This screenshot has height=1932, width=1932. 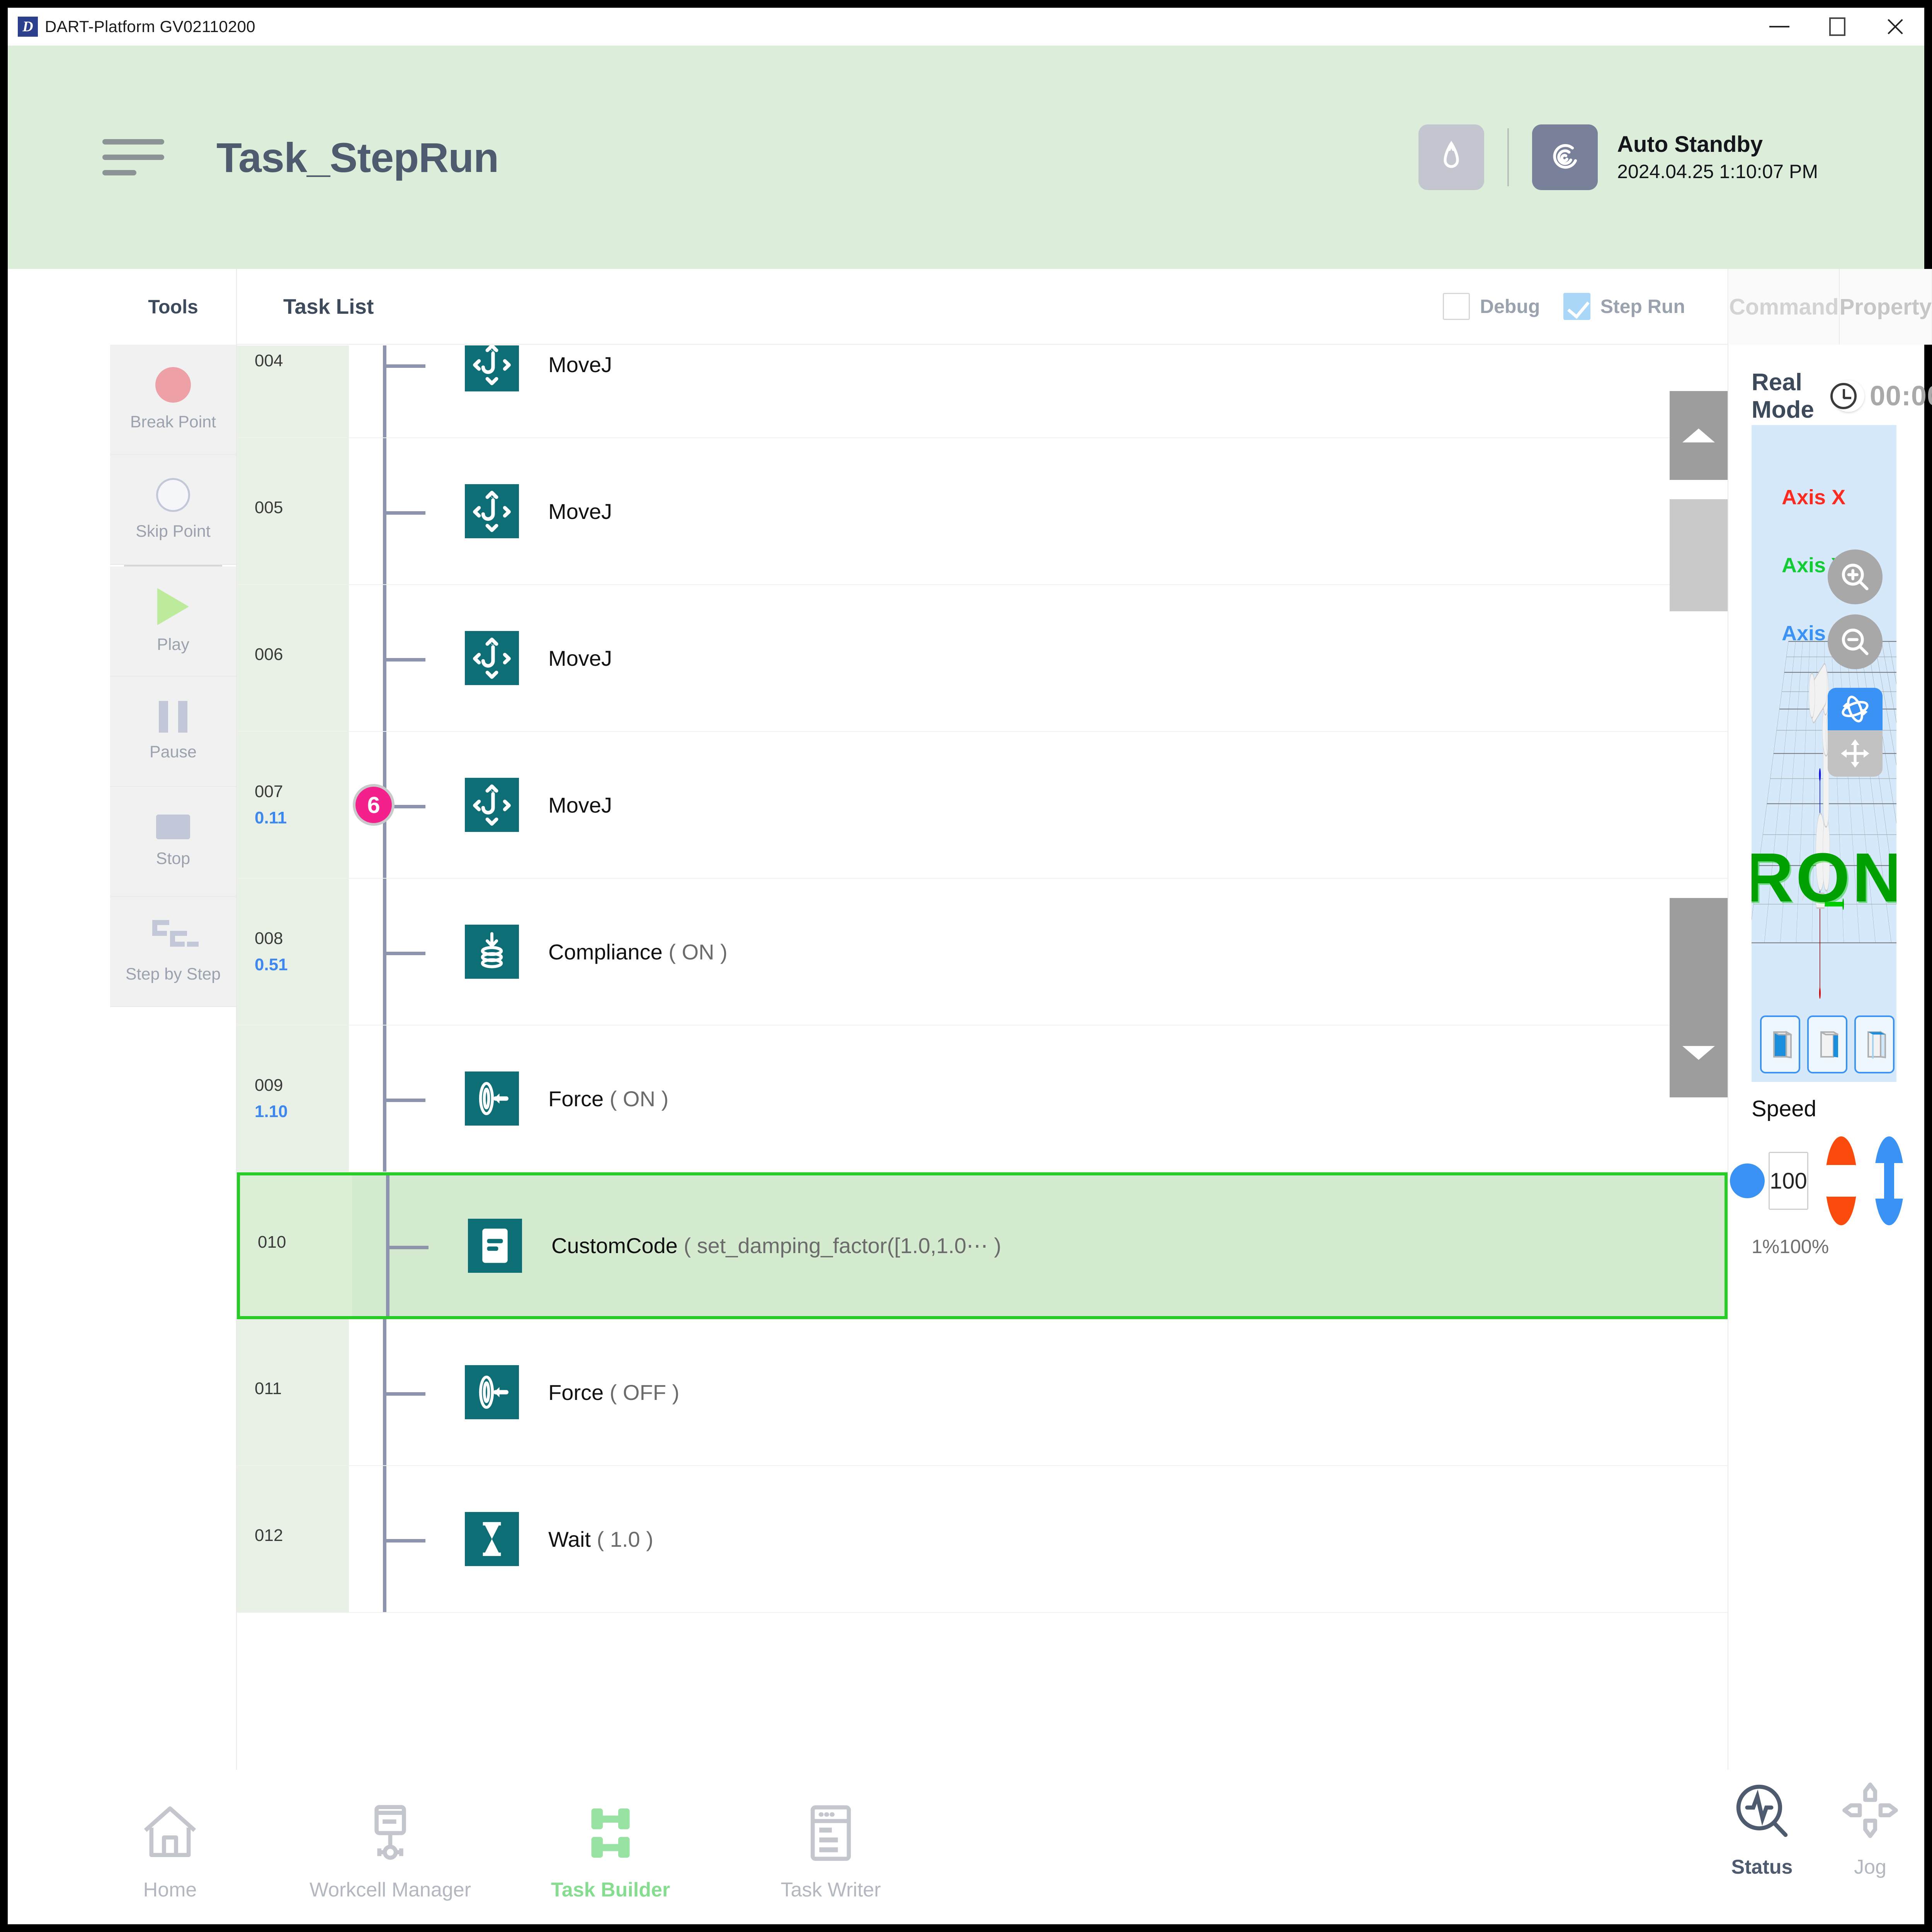 I want to click on scrollbar-thumb, so click(x=1699, y=555).